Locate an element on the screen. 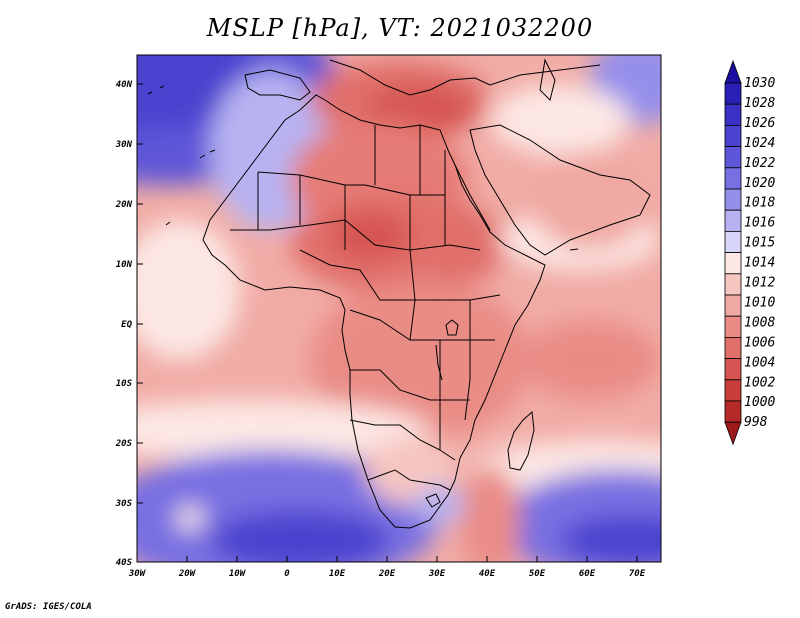  colorbar-label: 1026 is located at coordinates (759, 123).